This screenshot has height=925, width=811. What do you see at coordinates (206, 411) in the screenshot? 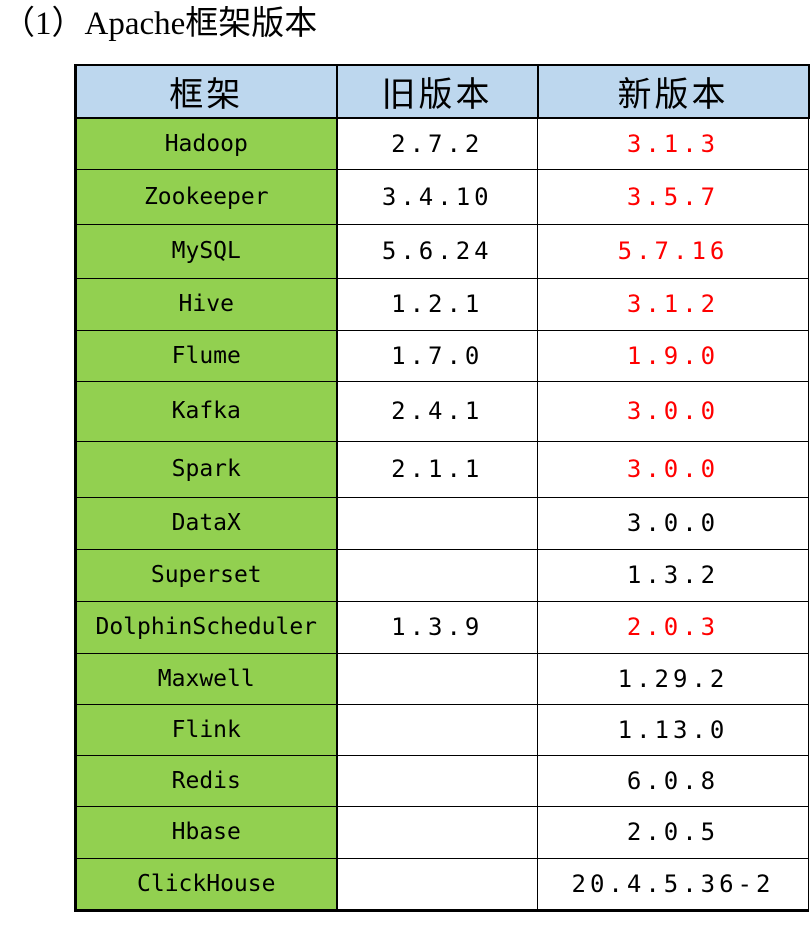
I see `framework-cell: Kafka` at bounding box center [206, 411].